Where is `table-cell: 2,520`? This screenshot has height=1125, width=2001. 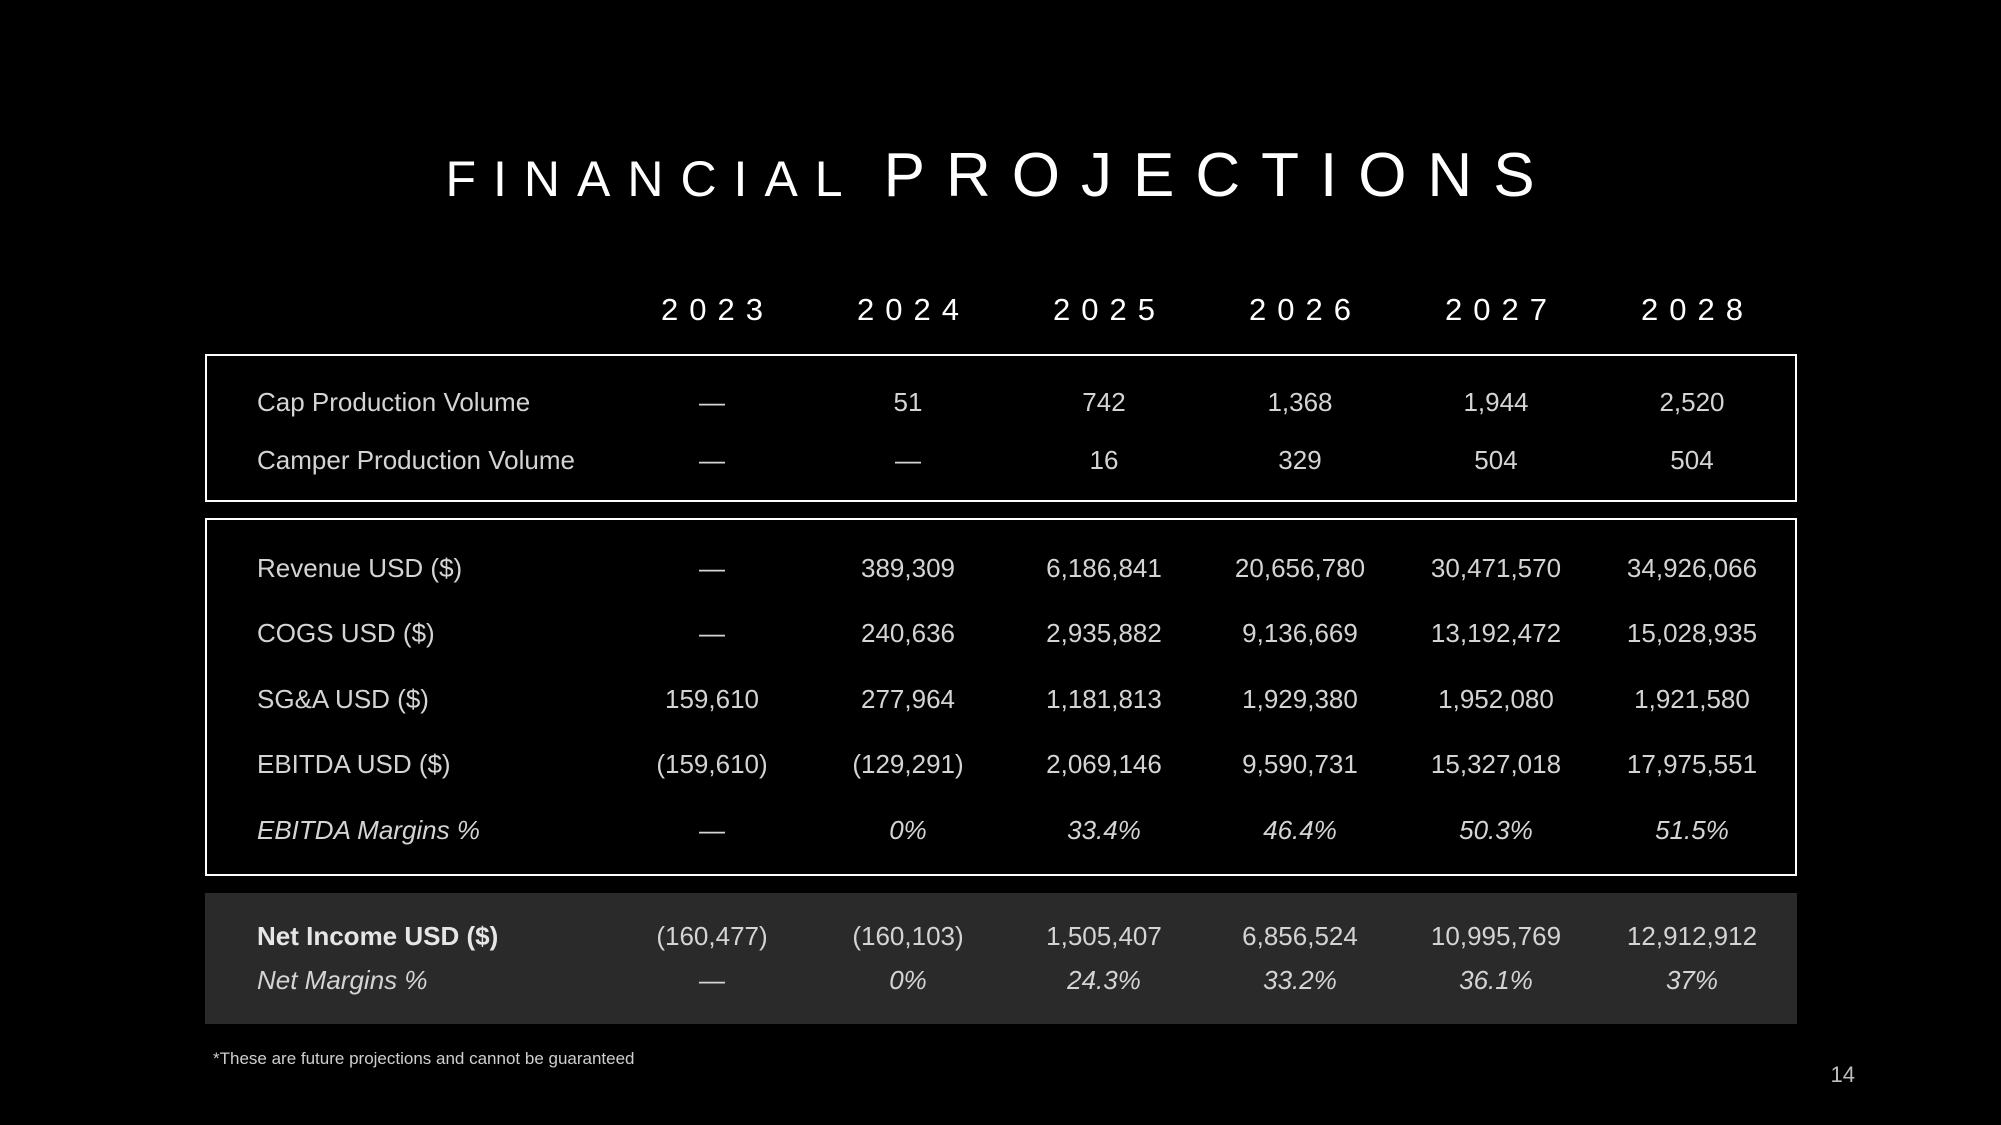
table-cell: 2,520 is located at coordinates (1692, 402).